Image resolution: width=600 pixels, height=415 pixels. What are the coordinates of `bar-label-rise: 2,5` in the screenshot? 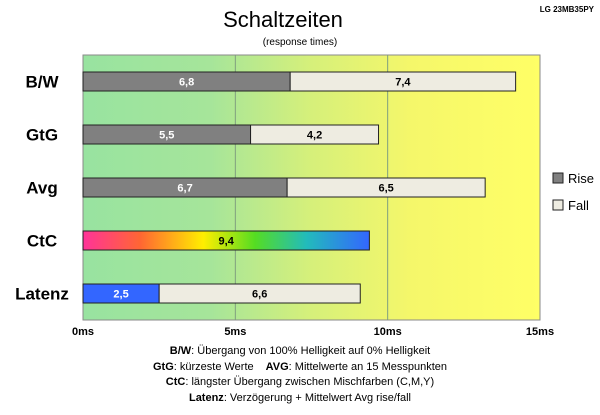 It's located at (120, 295).